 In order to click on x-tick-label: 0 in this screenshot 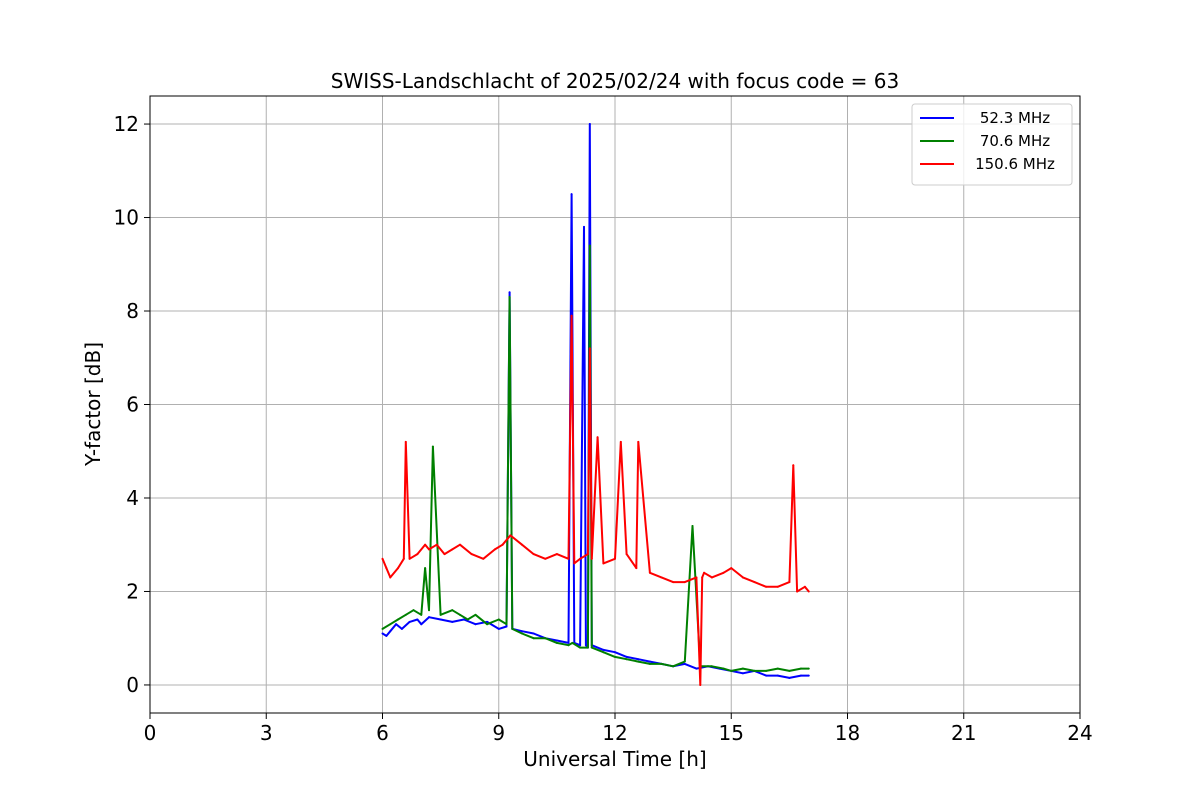, I will do `click(150, 733)`.